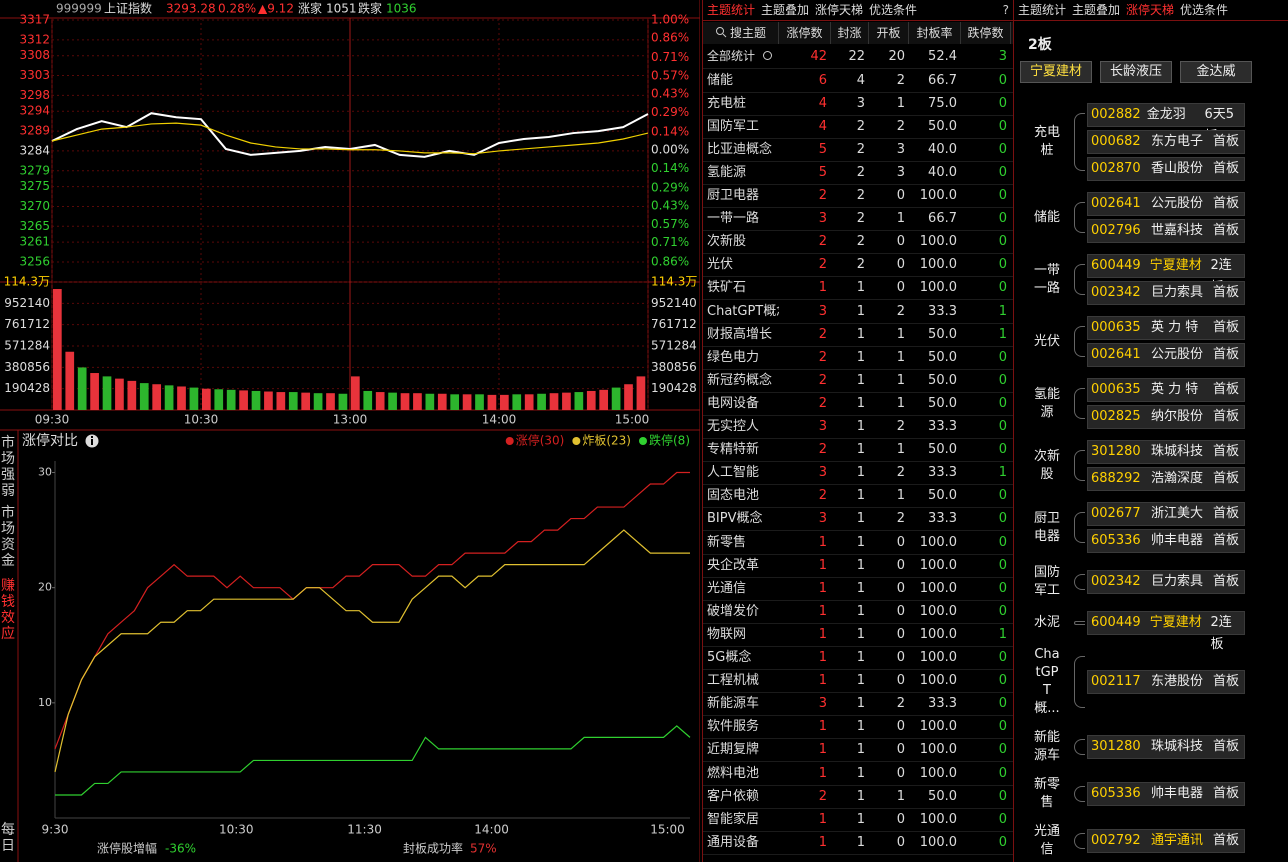 The image size is (1288, 862). I want to click on group-label: 水泥, so click(1046, 622).